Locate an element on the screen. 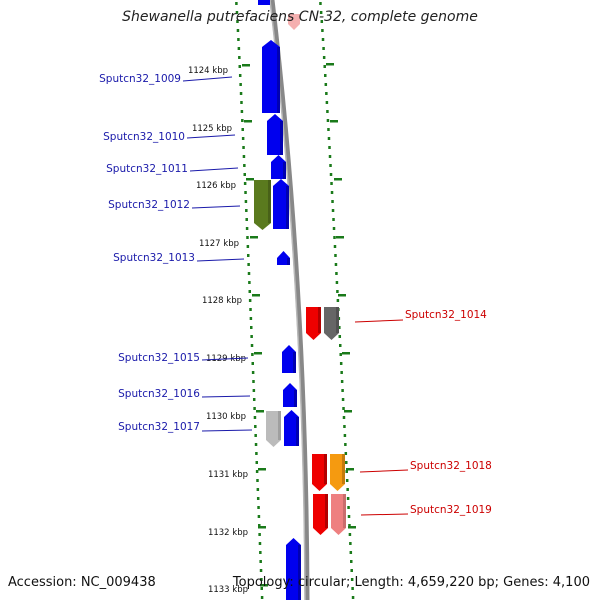  gene-label: Sputcn32_1010 is located at coordinates (144, 137).